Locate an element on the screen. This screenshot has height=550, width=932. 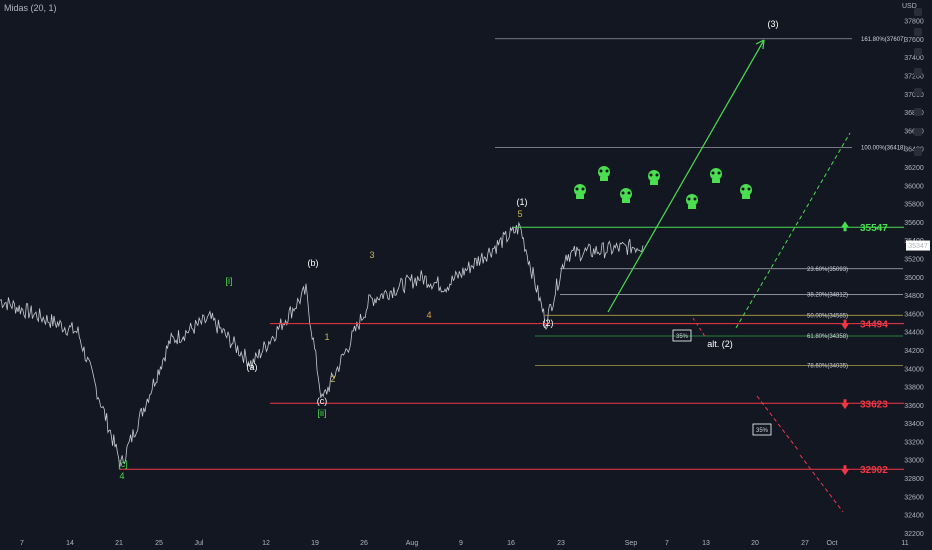
up-arrow-icon is located at coordinates (845, 226).